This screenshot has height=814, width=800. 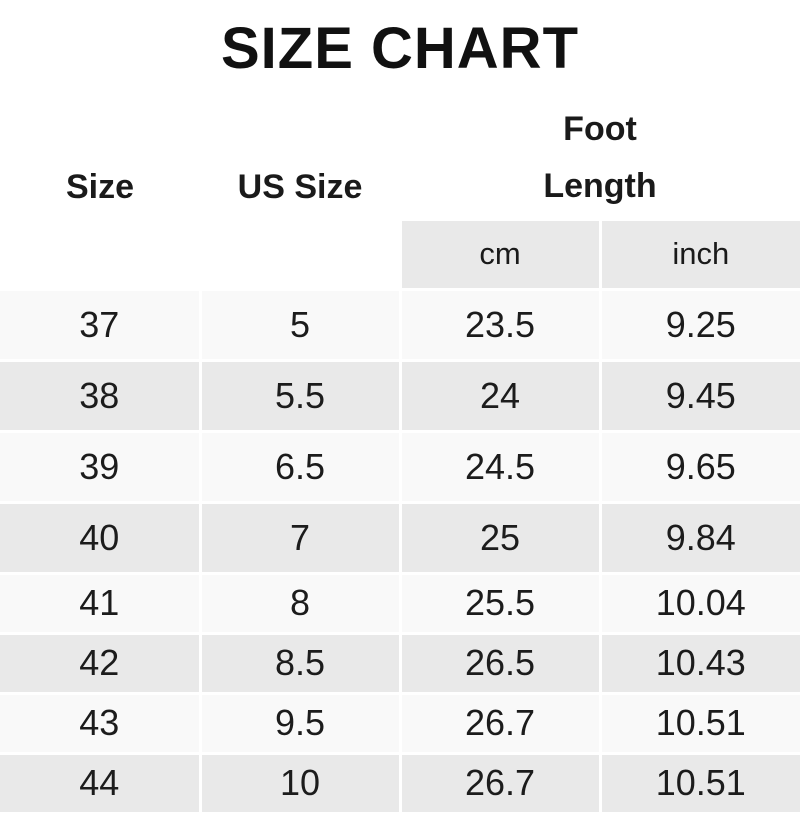 What do you see at coordinates (101, 781) in the screenshot?
I see `cell-size: 44` at bounding box center [101, 781].